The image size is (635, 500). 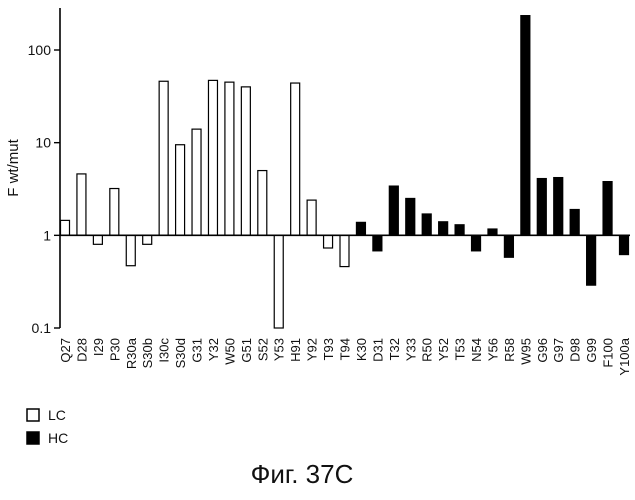 I want to click on bar-n54, so click(x=476, y=243).